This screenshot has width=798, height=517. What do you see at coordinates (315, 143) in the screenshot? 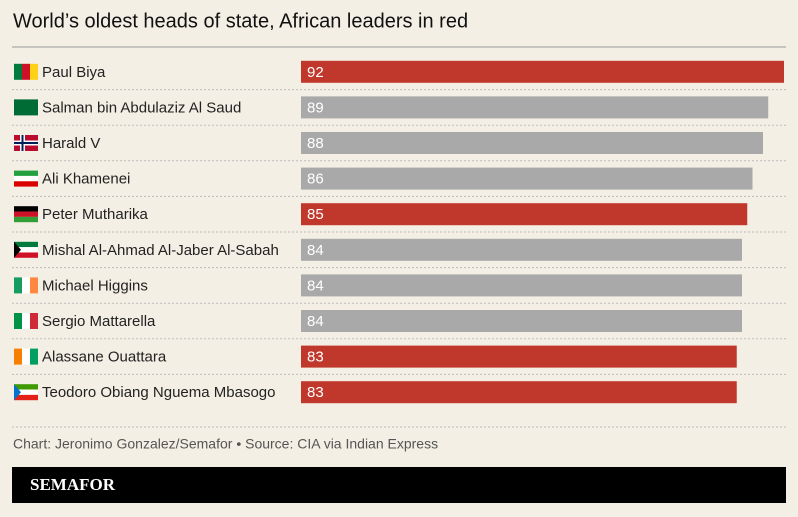
I see `value-label: 88` at bounding box center [315, 143].